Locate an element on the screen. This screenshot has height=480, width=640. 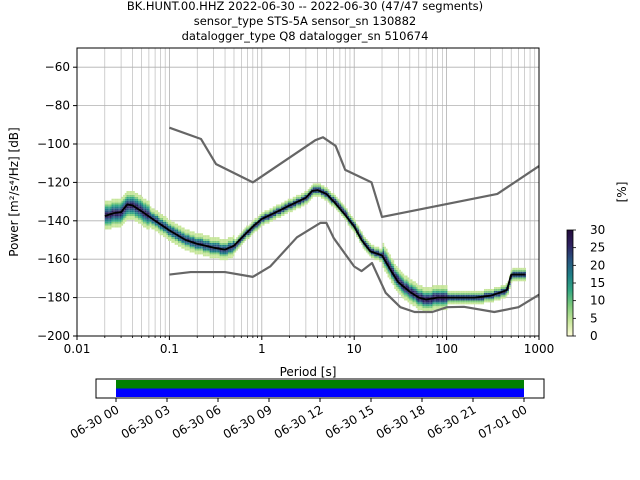
title-line: sensor_type STS-5A sensor_sn 130882 is located at coordinates (305, 21).